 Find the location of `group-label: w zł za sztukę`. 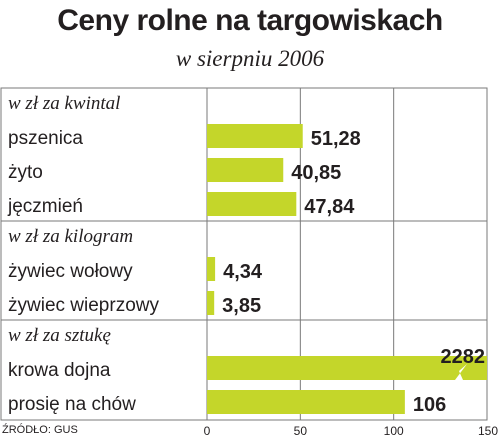

group-label: w zł za sztukę is located at coordinates (59, 335).